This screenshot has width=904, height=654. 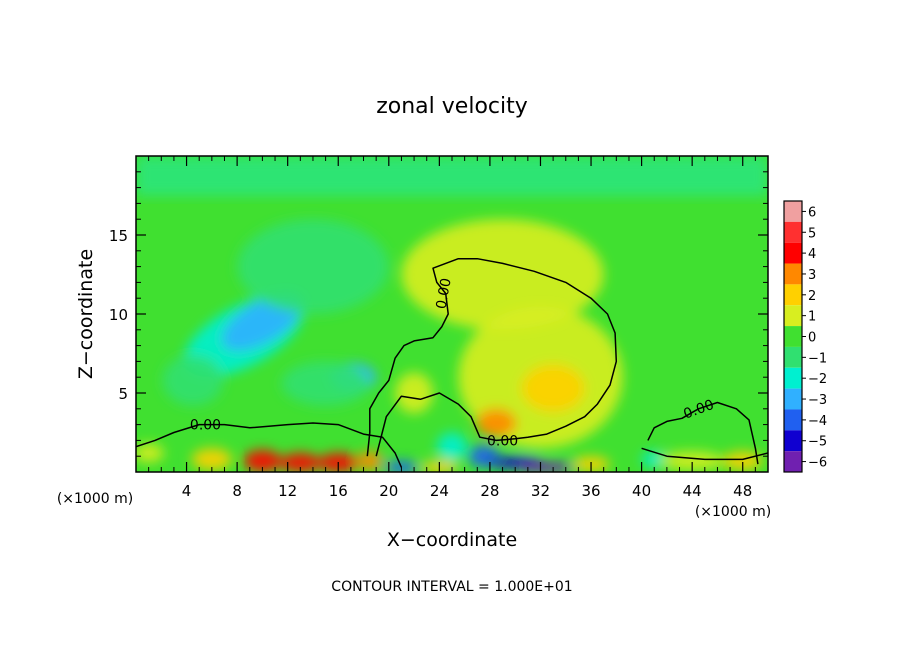 I want to click on x-tick-label: 20, so click(x=388, y=491).